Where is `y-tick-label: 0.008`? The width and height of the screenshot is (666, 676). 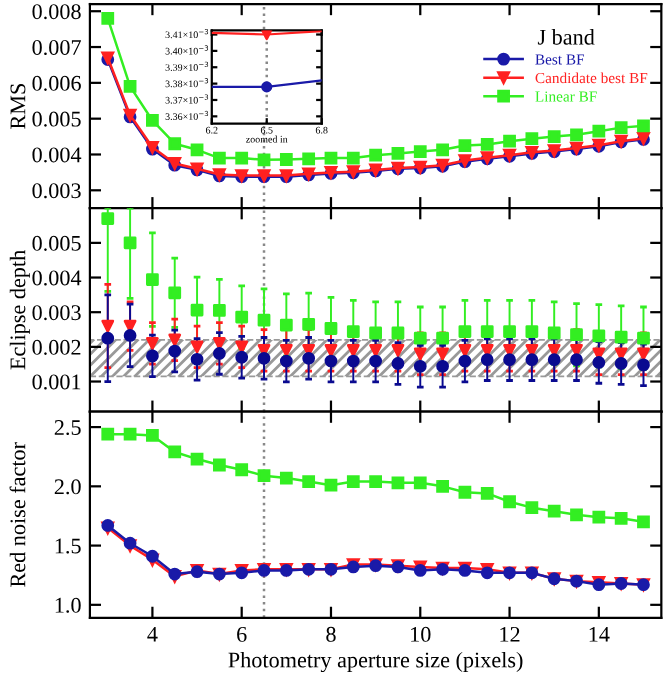
y-tick-label: 0.008 is located at coordinates (56, 12).